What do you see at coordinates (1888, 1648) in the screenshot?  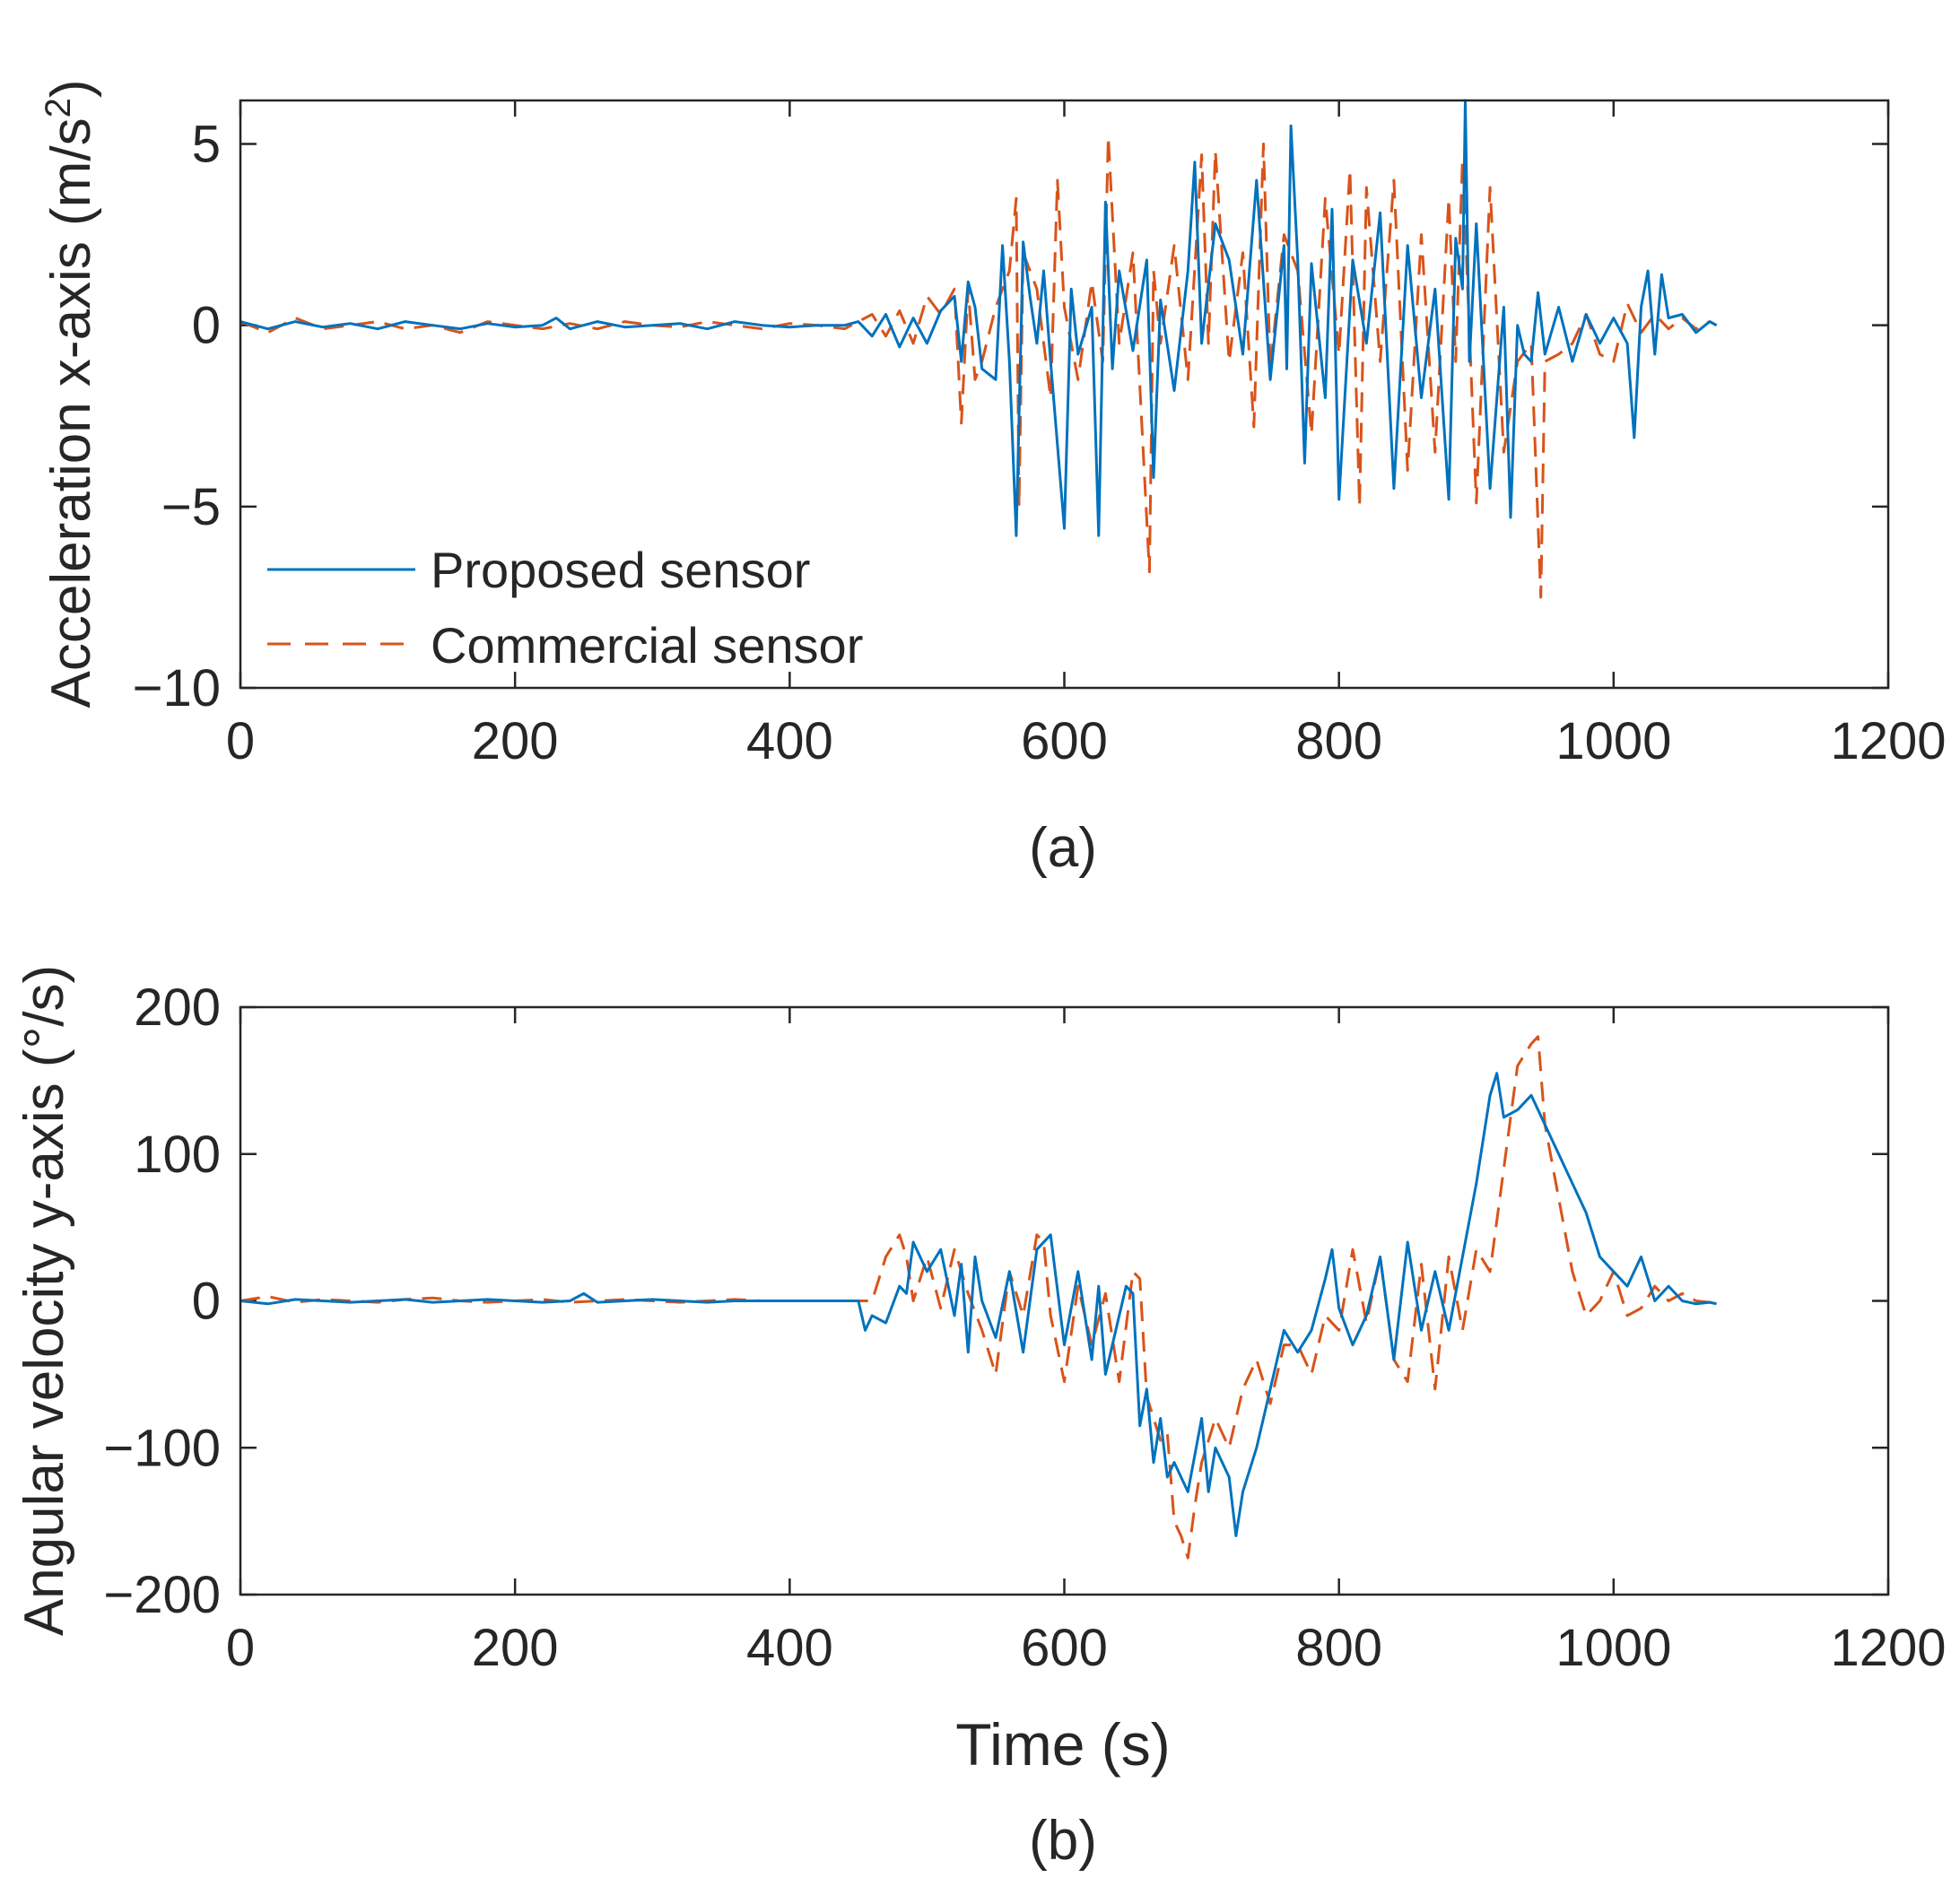 I see `x-tick-label-b-6: 1200` at bounding box center [1888, 1648].